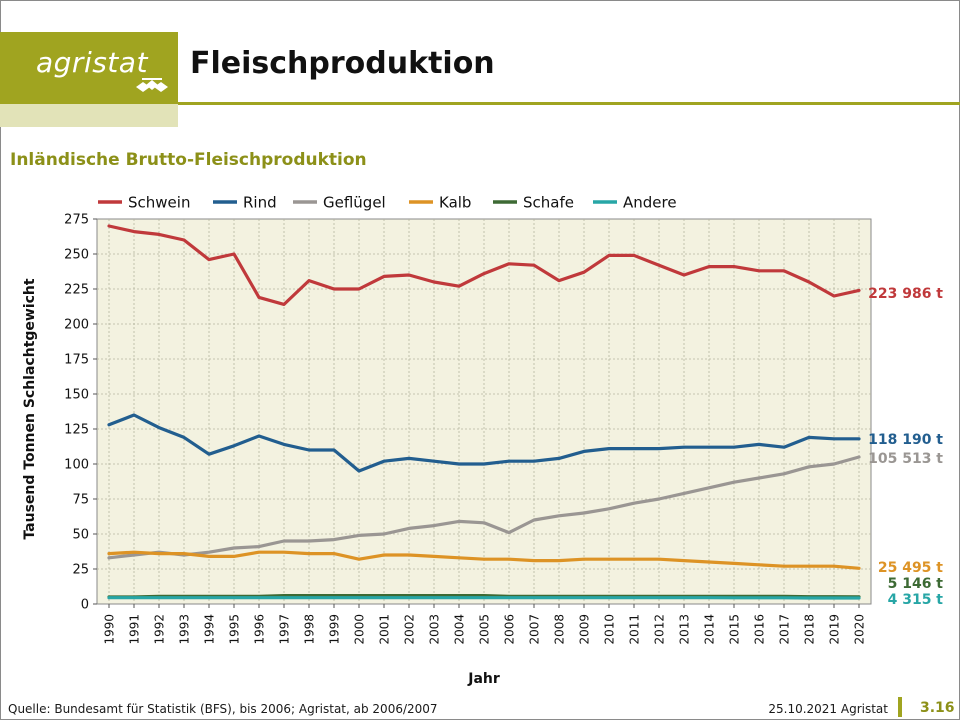 The image size is (960, 720). What do you see at coordinates (385, 629) in the screenshot?
I see `x-tick-label: 2001` at bounding box center [385, 629].